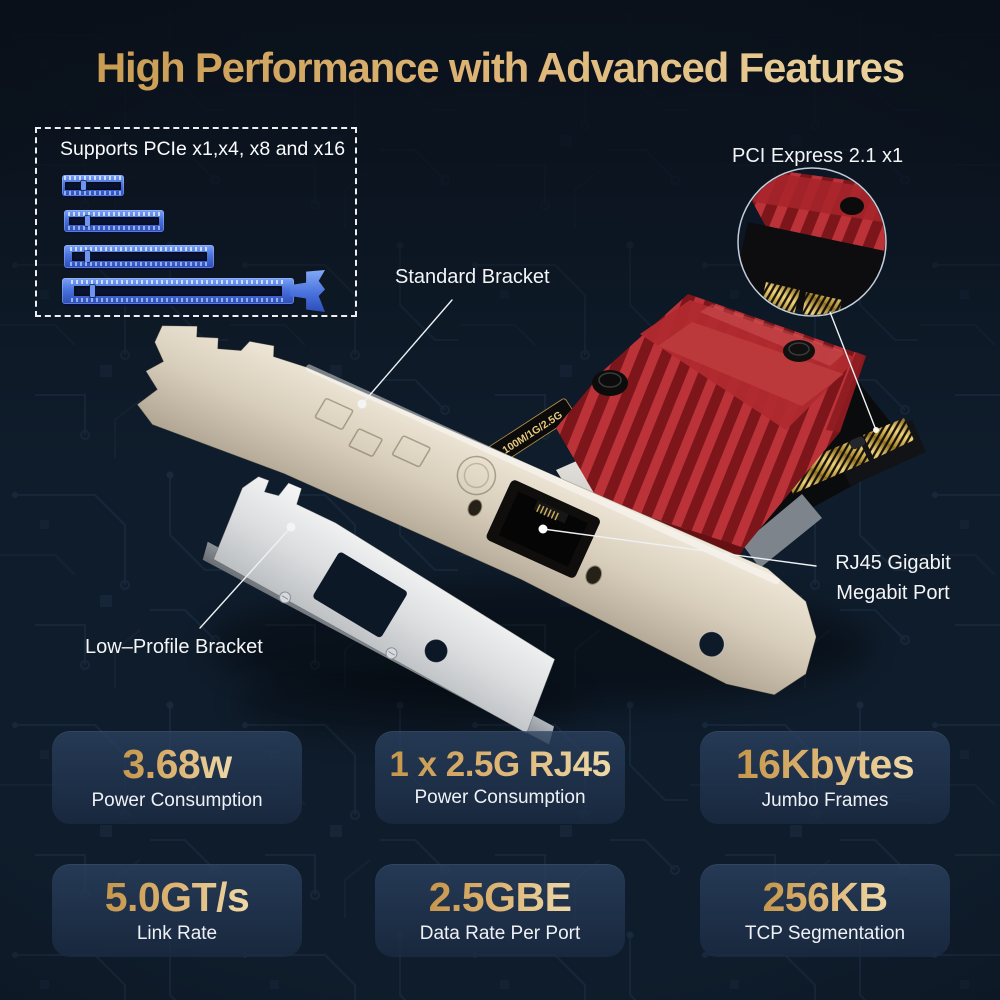  I want to click on pcie-support-box: Supports PCIe x1,x4, x8 and x16, so click(196, 222).